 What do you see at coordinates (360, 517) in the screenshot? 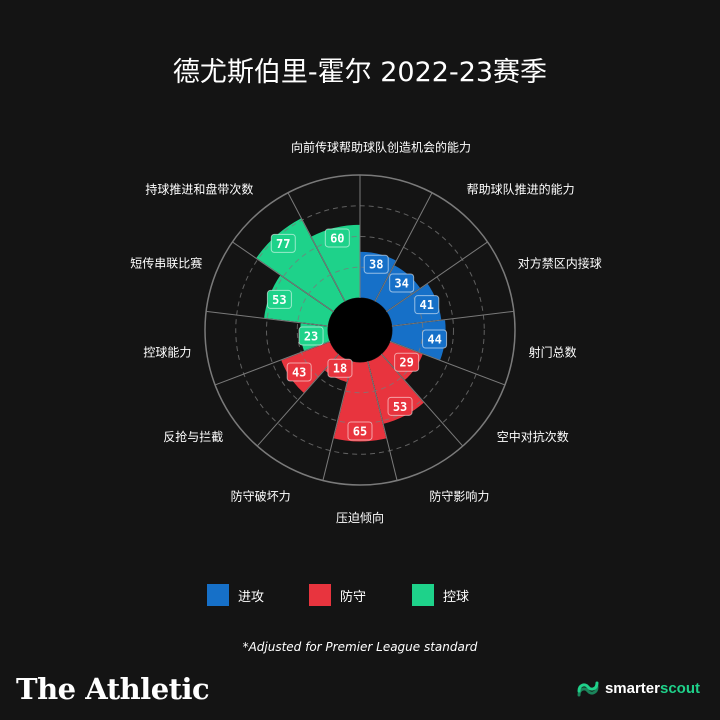
I see `category-label-6: 压迫倾向` at bounding box center [360, 517].